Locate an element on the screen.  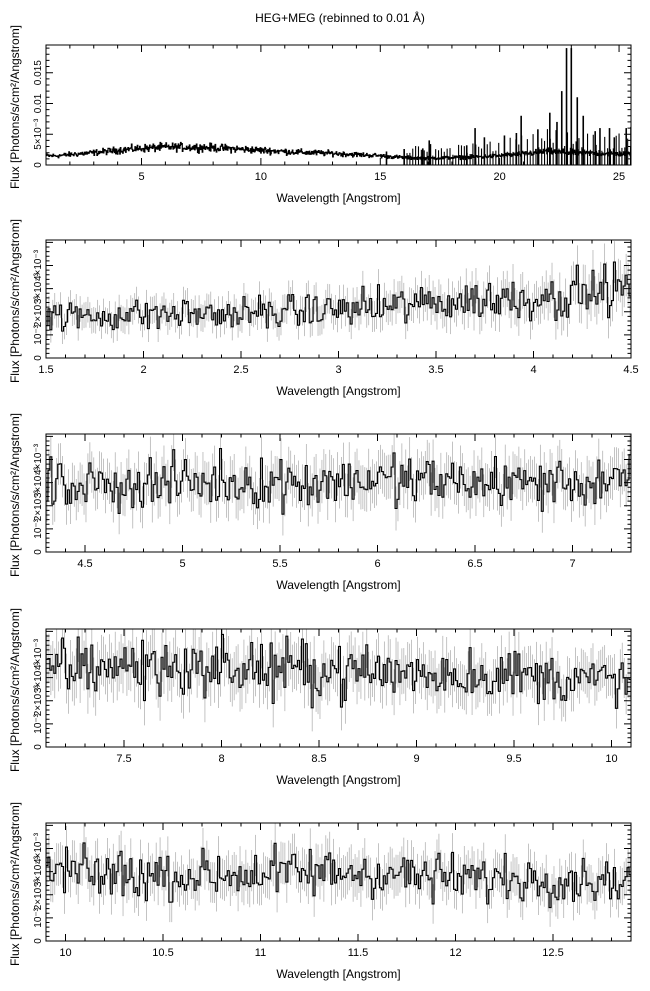
x-tick-label: 11 is located at coordinates (260, 953).